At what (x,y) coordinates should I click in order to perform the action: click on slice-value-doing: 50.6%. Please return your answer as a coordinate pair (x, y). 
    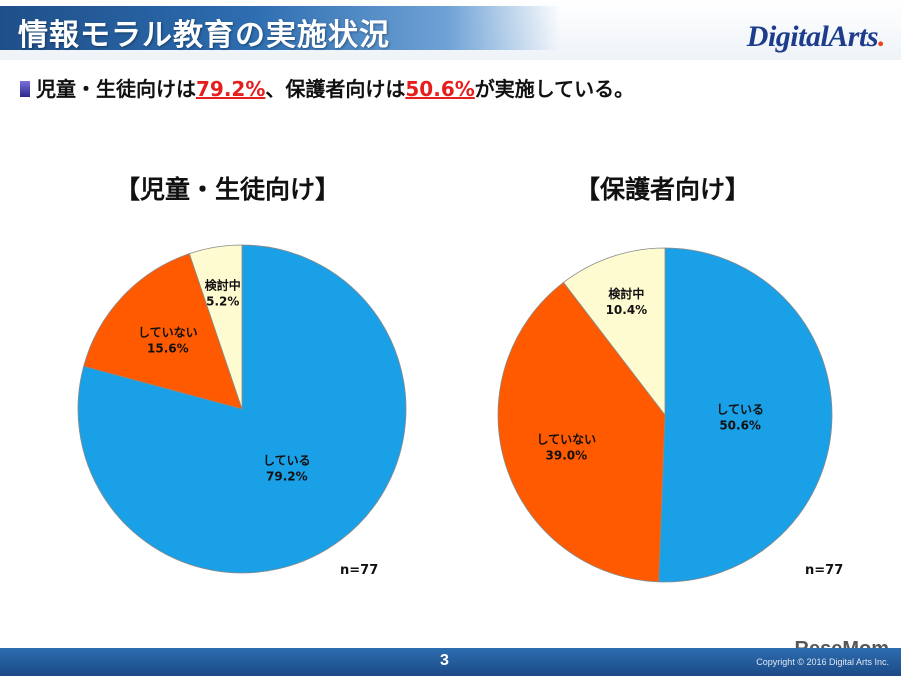
    Looking at the image, I should click on (740, 425).